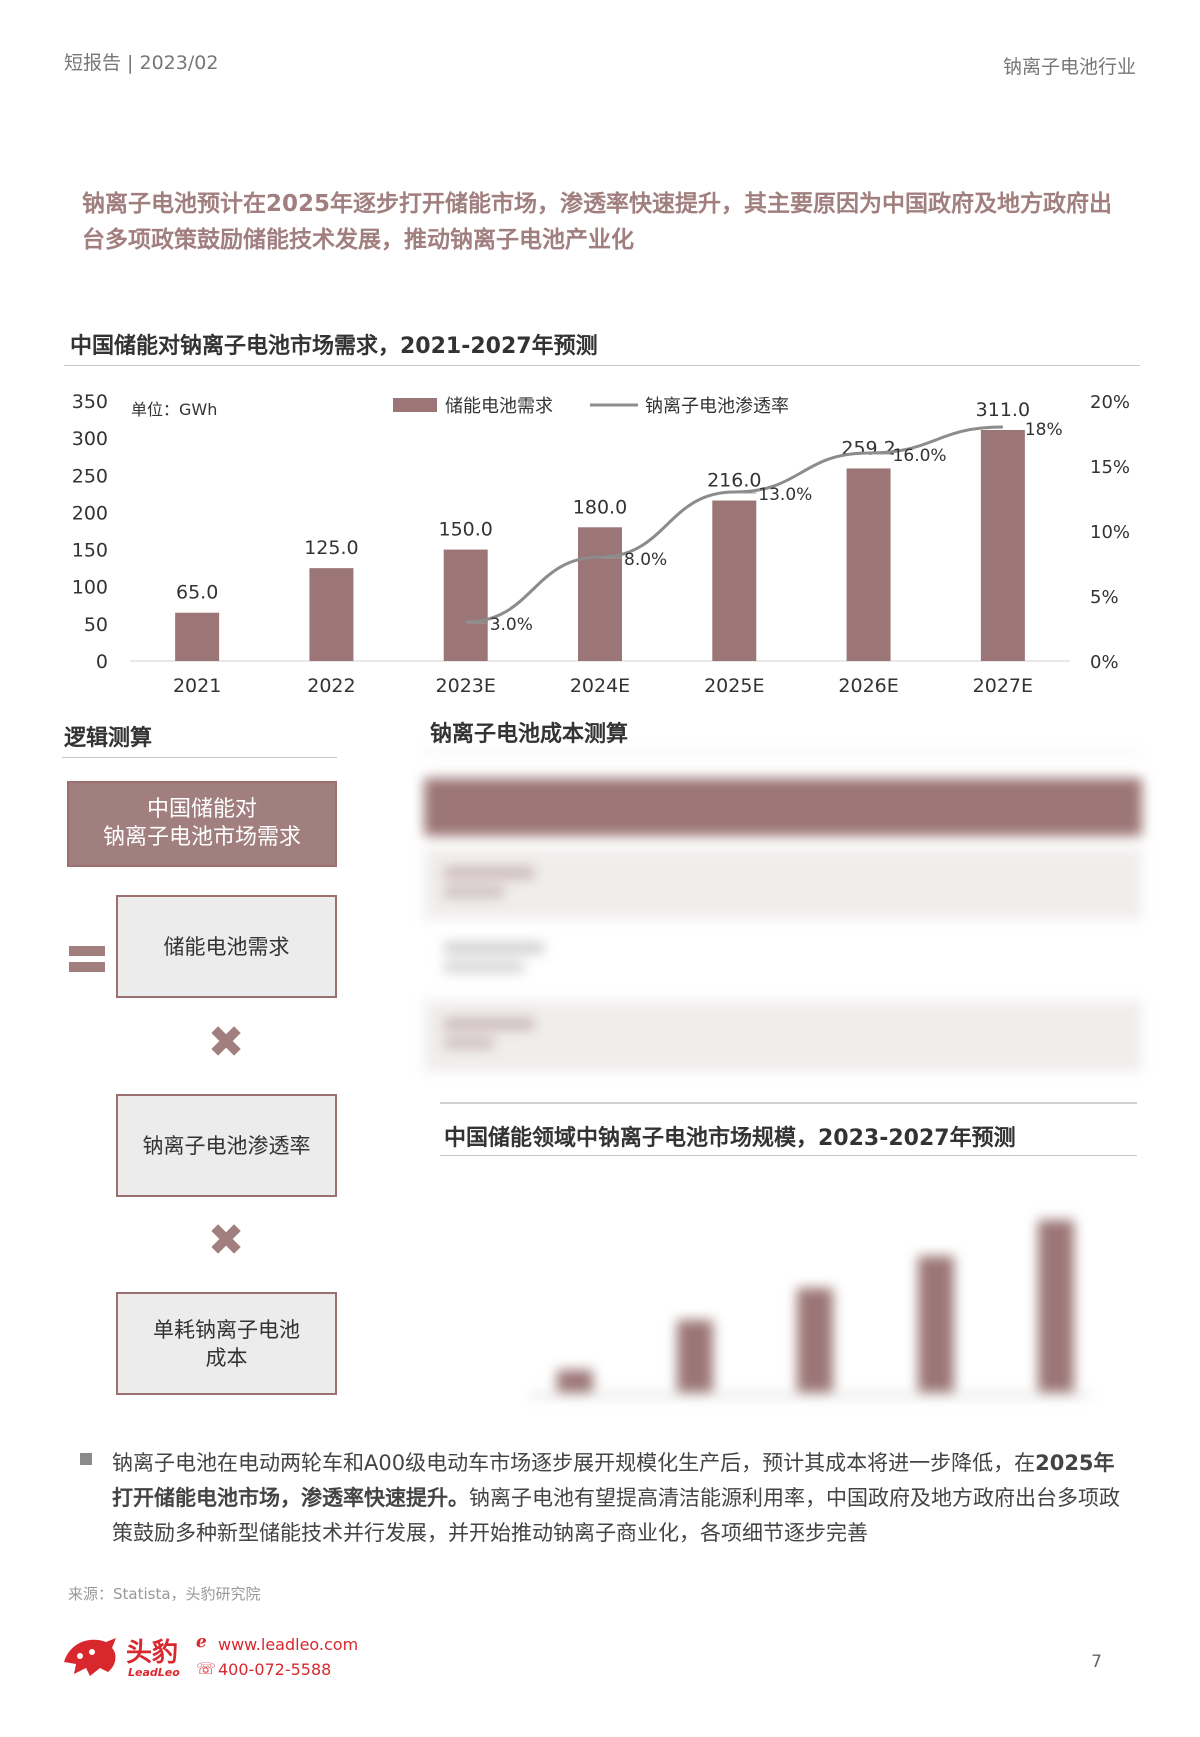 The width and height of the screenshot is (1200, 1737). I want to click on y-right-tick-label: 10%, so click(1110, 532).